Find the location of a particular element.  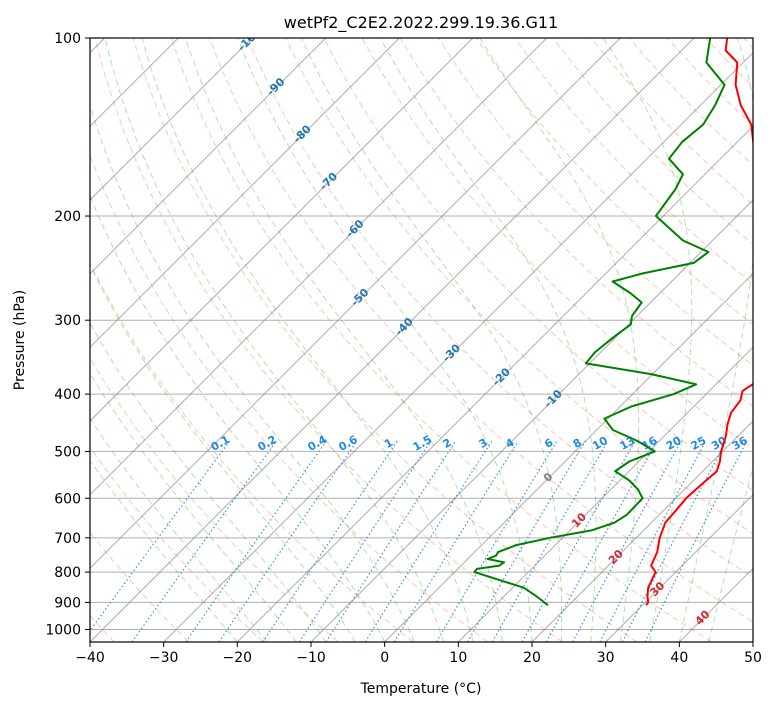

mixing-ratio-label: 8 is located at coordinates (577, 443).